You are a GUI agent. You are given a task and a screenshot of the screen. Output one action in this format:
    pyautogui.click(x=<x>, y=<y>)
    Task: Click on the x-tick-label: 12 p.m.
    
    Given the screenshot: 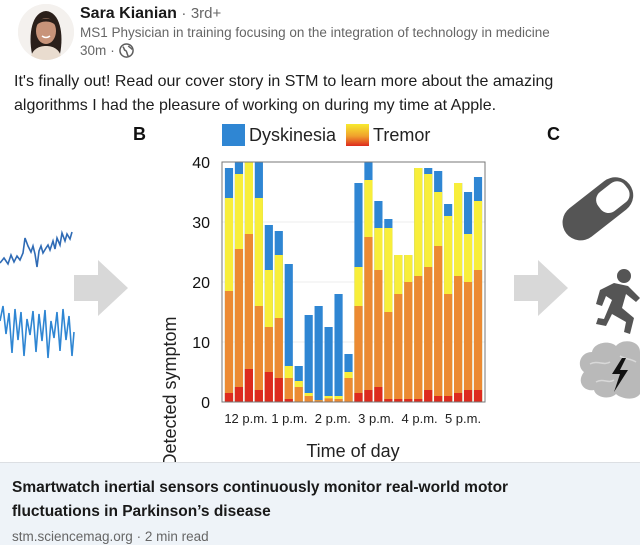 What is the action you would take?
    pyautogui.click(x=245, y=418)
    